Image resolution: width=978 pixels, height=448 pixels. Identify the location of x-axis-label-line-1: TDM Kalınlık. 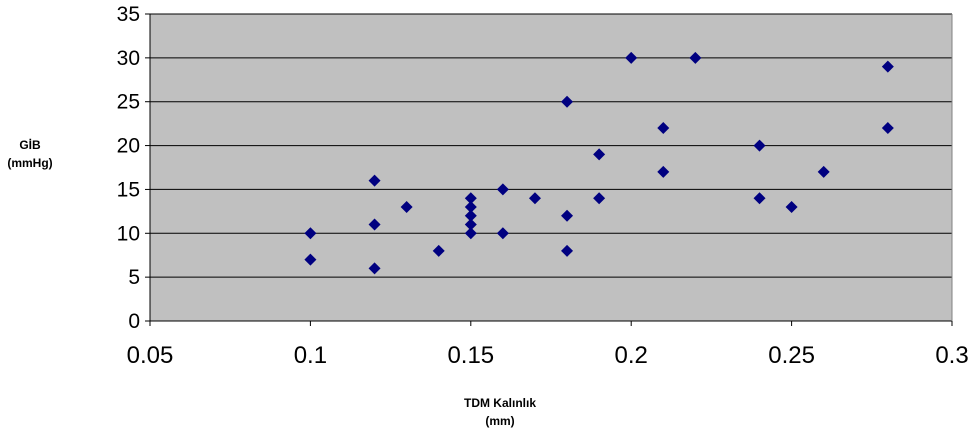
(499, 403).